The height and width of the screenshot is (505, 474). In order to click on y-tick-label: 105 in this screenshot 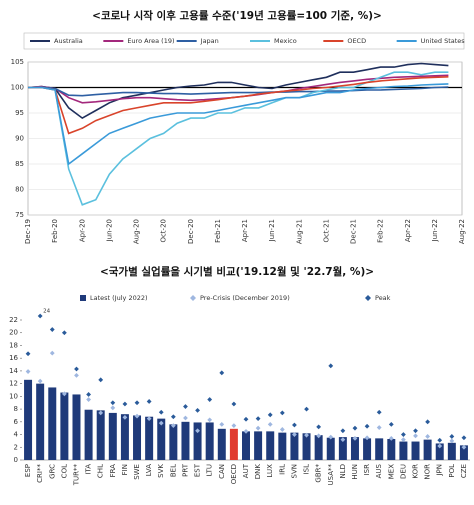, I will do `click(17, 62)`.